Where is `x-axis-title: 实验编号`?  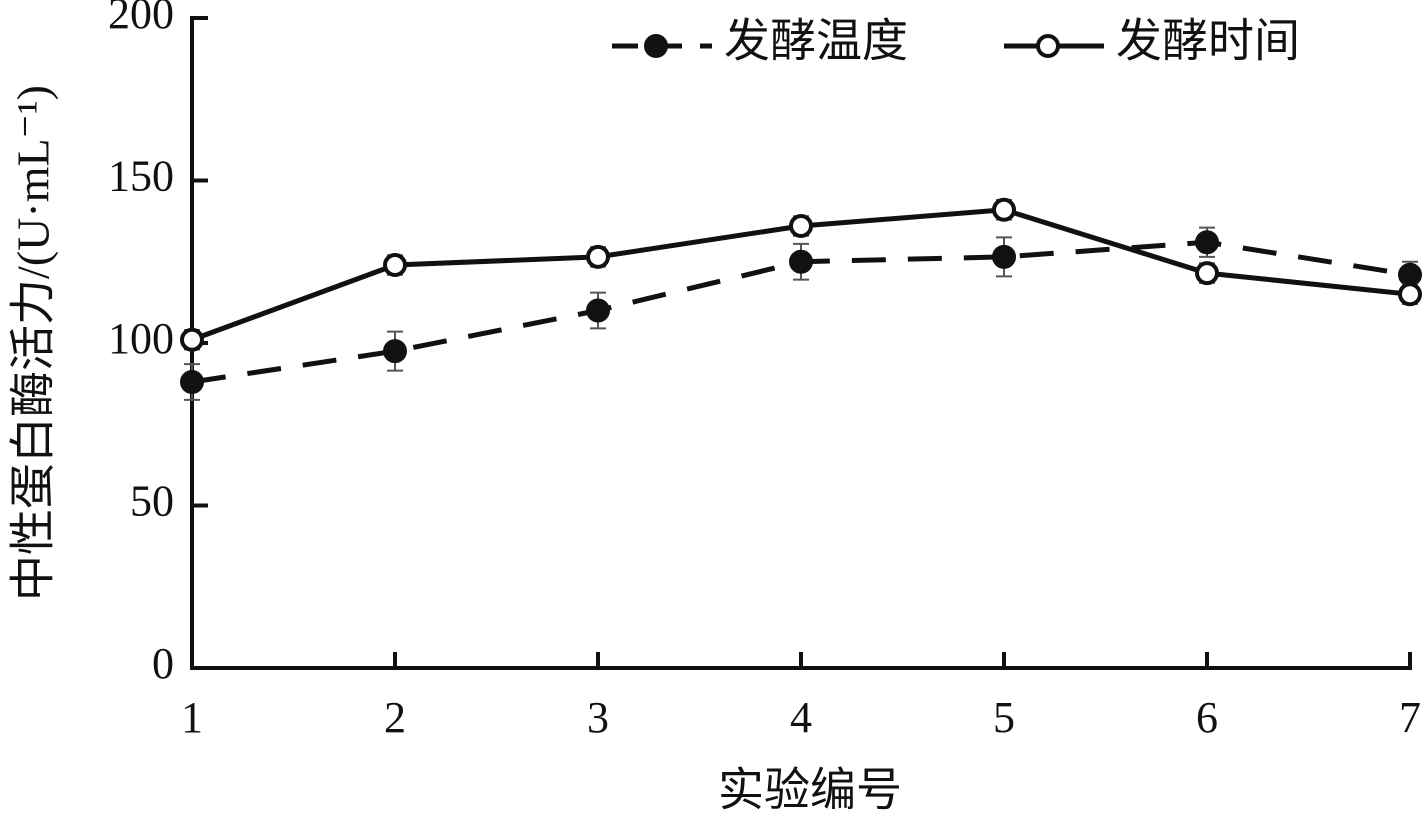 x-axis-title: 实验编号 is located at coordinates (810, 790).